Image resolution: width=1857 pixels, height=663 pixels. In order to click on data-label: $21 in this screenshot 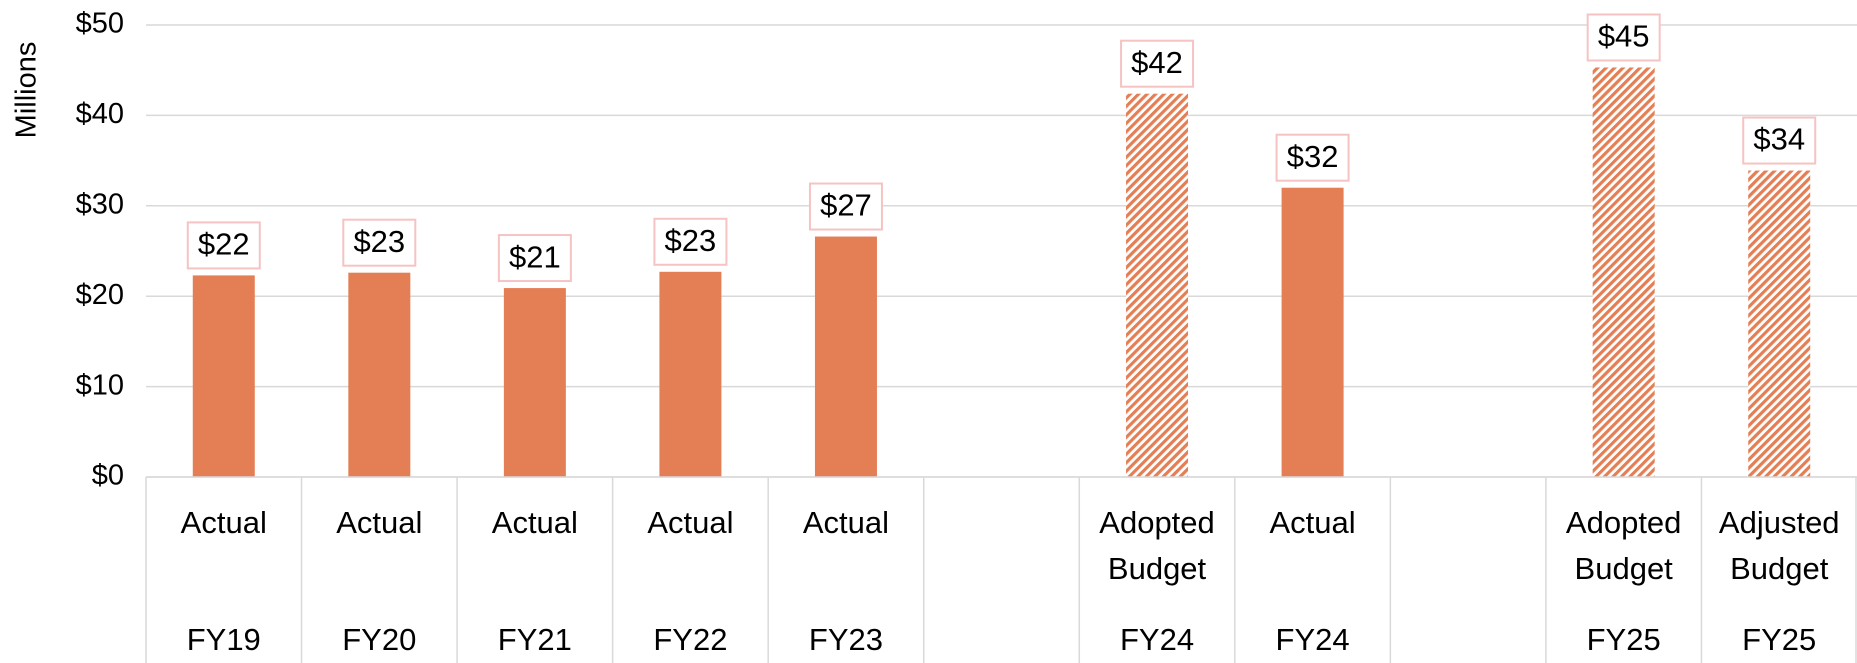, I will do `click(535, 256)`.